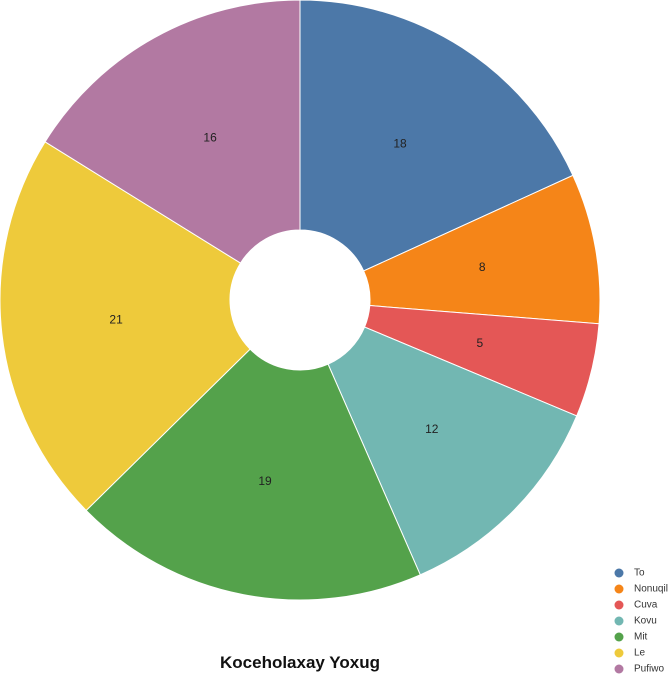 This screenshot has height=674, width=670. What do you see at coordinates (482, 267) in the screenshot?
I see `slice-label-nonuqil: 8` at bounding box center [482, 267].